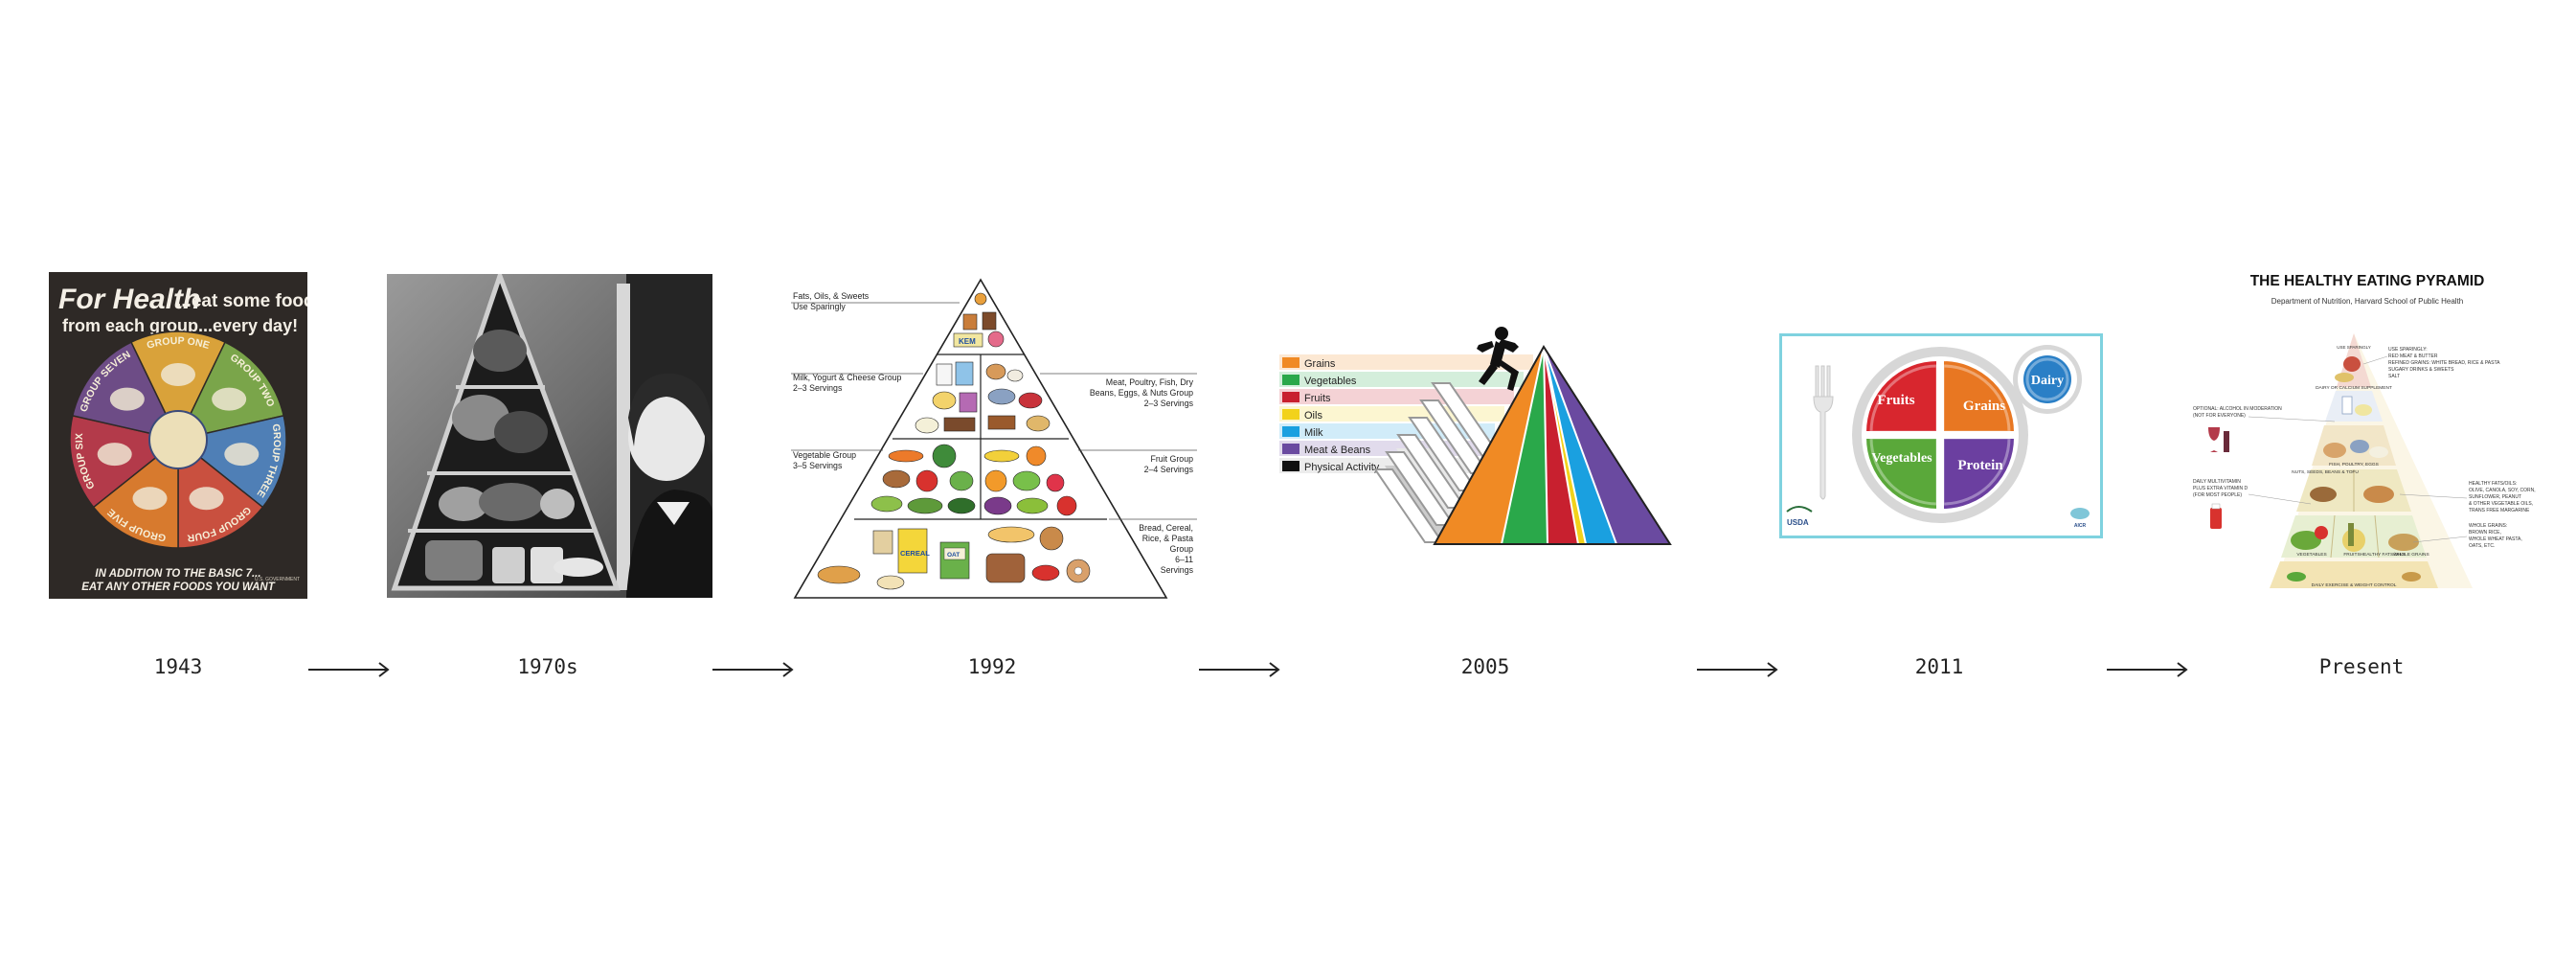 The height and width of the screenshot is (958, 2576). What do you see at coordinates (1313, 416) in the screenshot?
I see `legend-oils: Oils` at bounding box center [1313, 416].